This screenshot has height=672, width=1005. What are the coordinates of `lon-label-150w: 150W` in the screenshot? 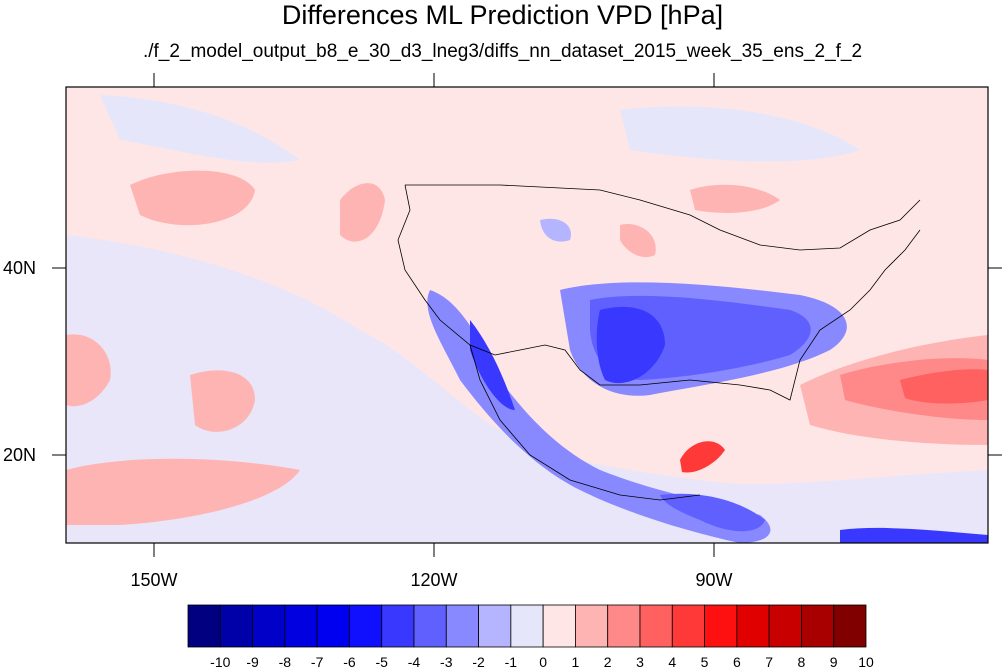 It's located at (154, 580).